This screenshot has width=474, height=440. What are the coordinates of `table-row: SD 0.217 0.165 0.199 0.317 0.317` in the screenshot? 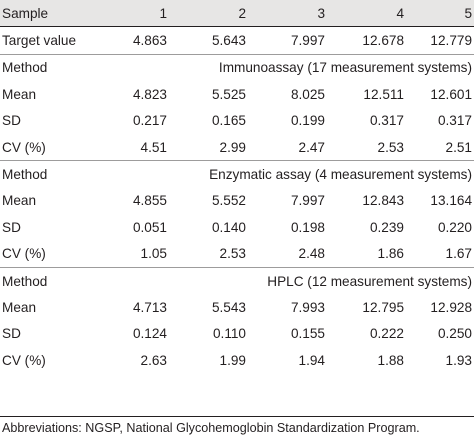 It's located at (237, 121).